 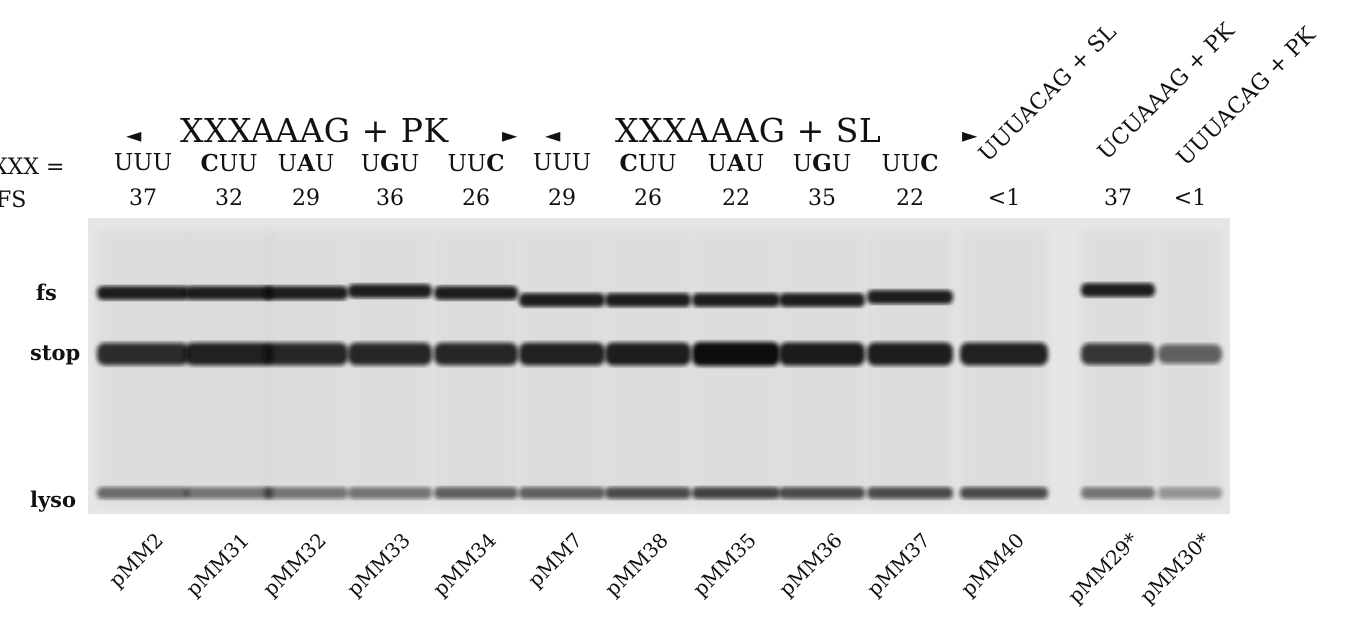 I want to click on group2-left-arrow: ◄, so click(x=553, y=135).